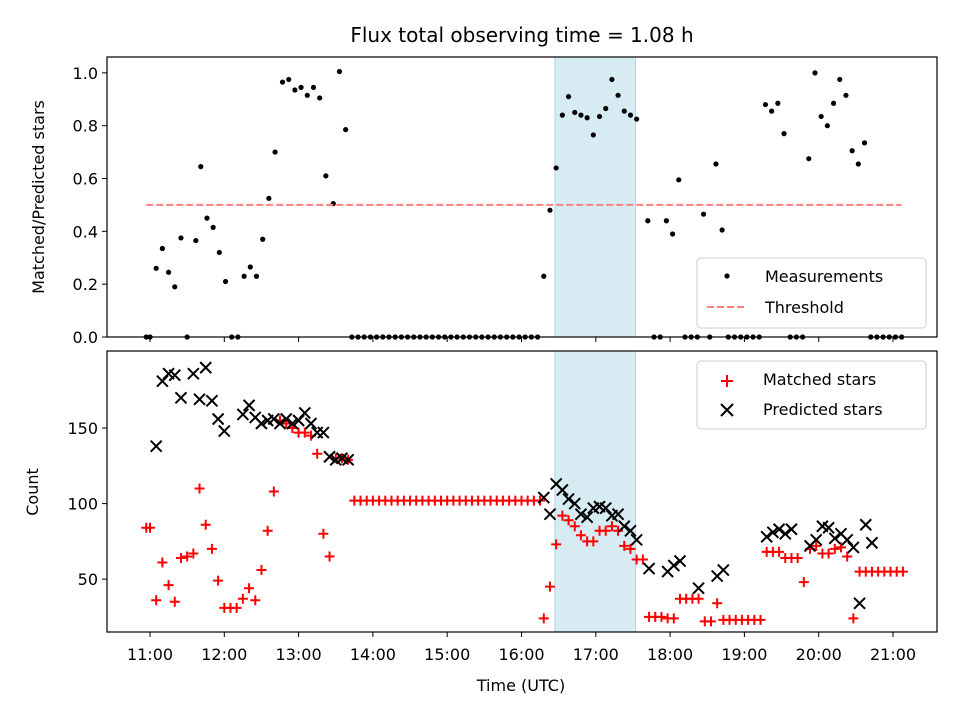 This screenshot has height=720, width=960. I want to click on x-axis-label: Time (UTC), so click(520, 685).